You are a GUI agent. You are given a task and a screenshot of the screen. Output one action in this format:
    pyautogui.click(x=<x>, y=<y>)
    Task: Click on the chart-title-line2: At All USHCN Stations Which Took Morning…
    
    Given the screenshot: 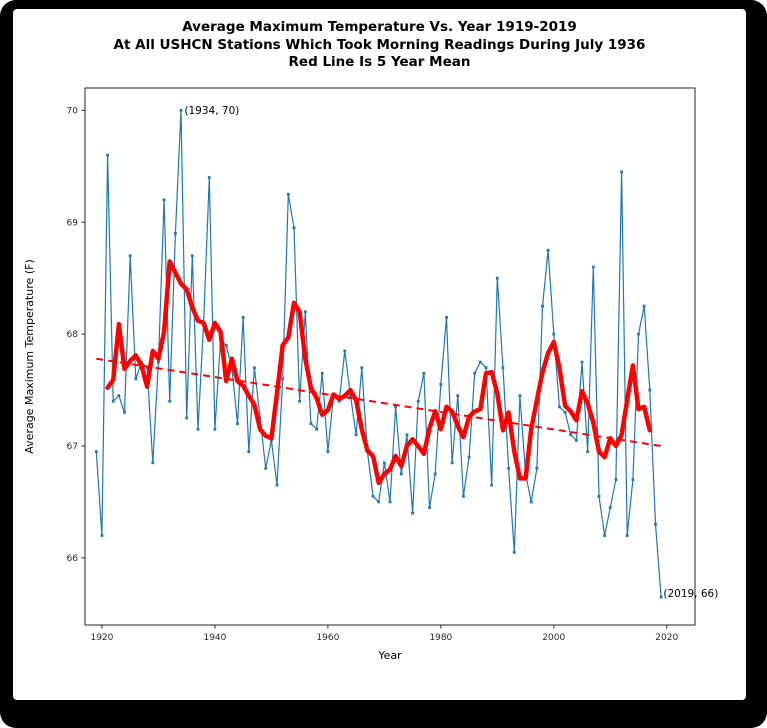 What is the action you would take?
    pyautogui.click(x=379, y=44)
    